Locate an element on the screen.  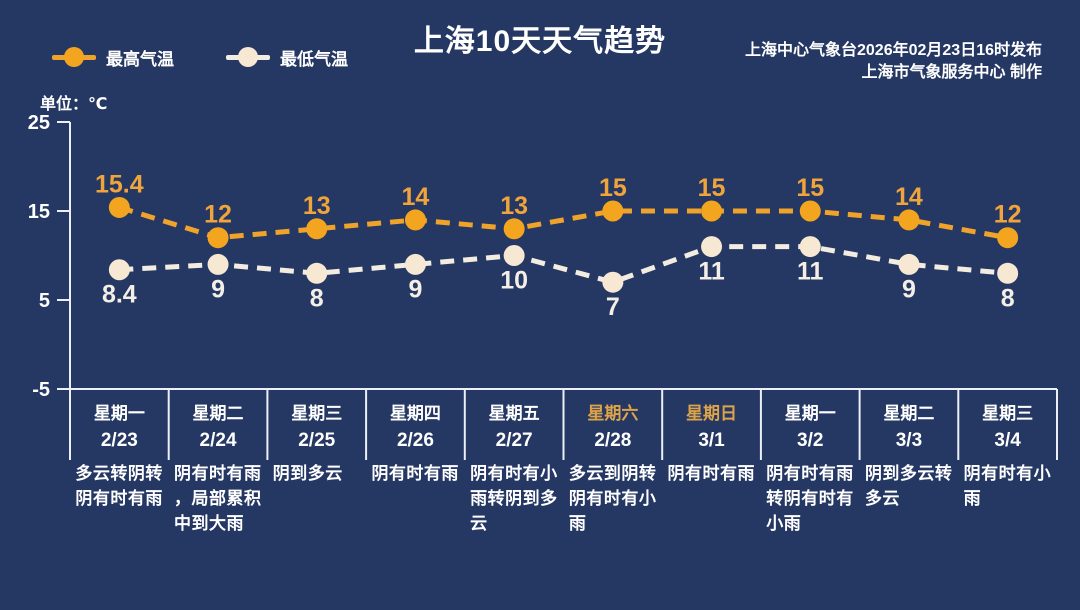
day-column: 星期一 3/2 阴有时有雨 转阴有时有 小雨 is located at coordinates (810, 465).